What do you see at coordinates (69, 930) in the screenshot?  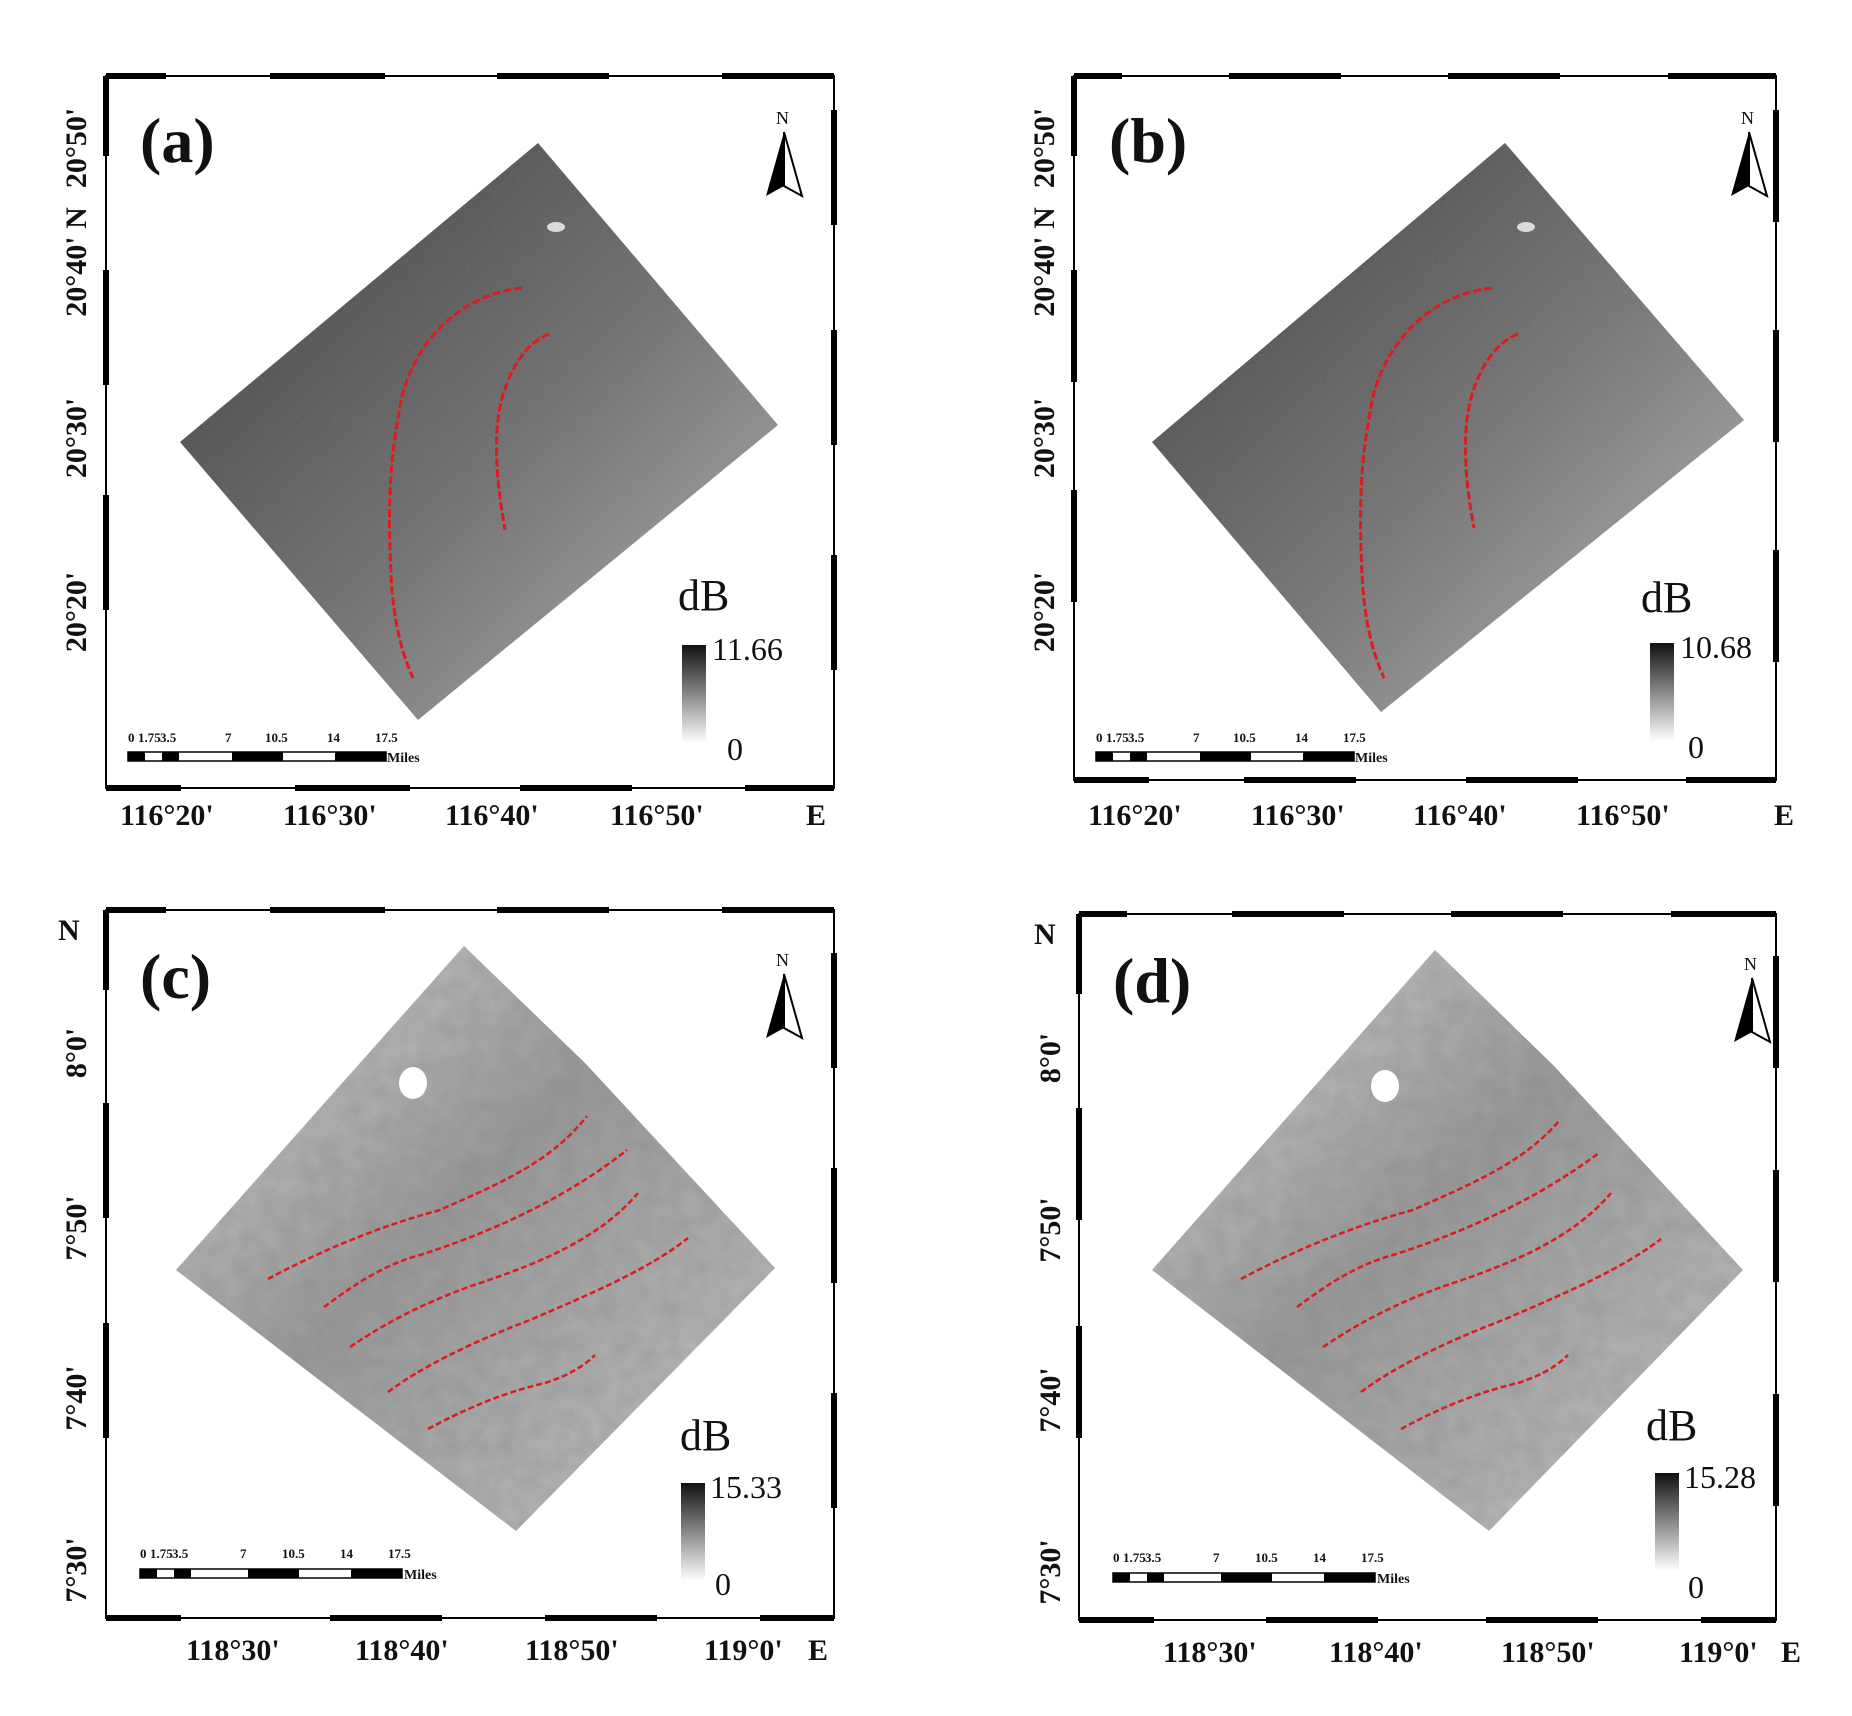 I see `lat-prefix: N` at bounding box center [69, 930].